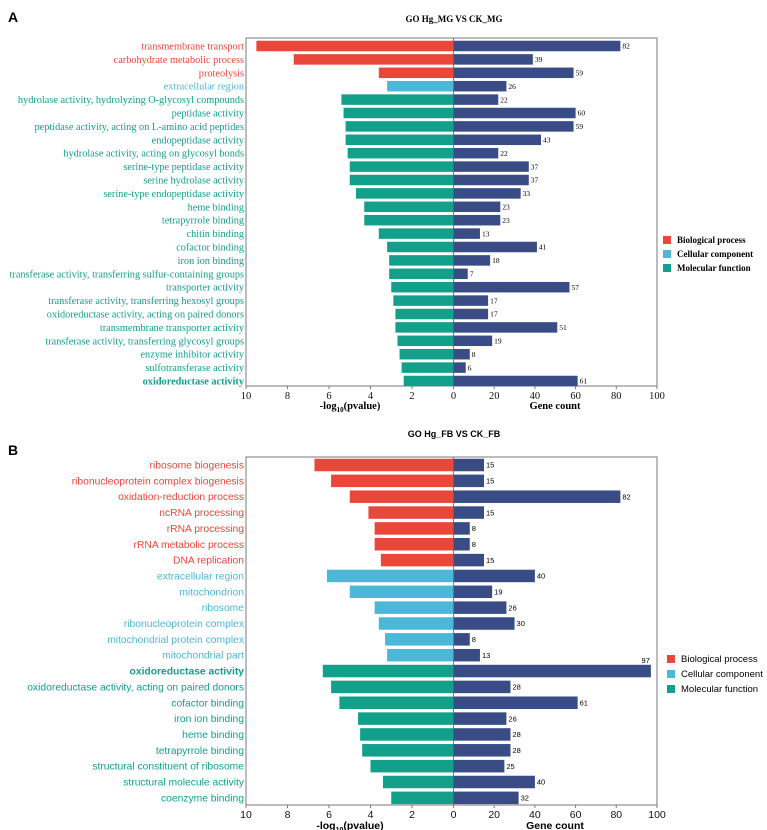  Describe the element at coordinates (203, 656) in the screenshot. I see `term-label: mitochondrial part` at that location.